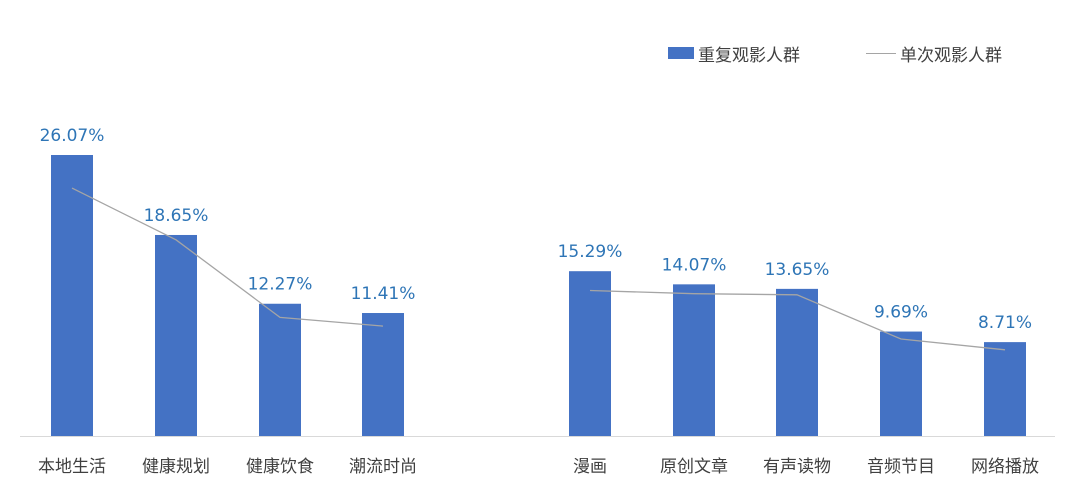  What do you see at coordinates (1005, 323) in the screenshot?
I see `data-label: 8.71%` at bounding box center [1005, 323].